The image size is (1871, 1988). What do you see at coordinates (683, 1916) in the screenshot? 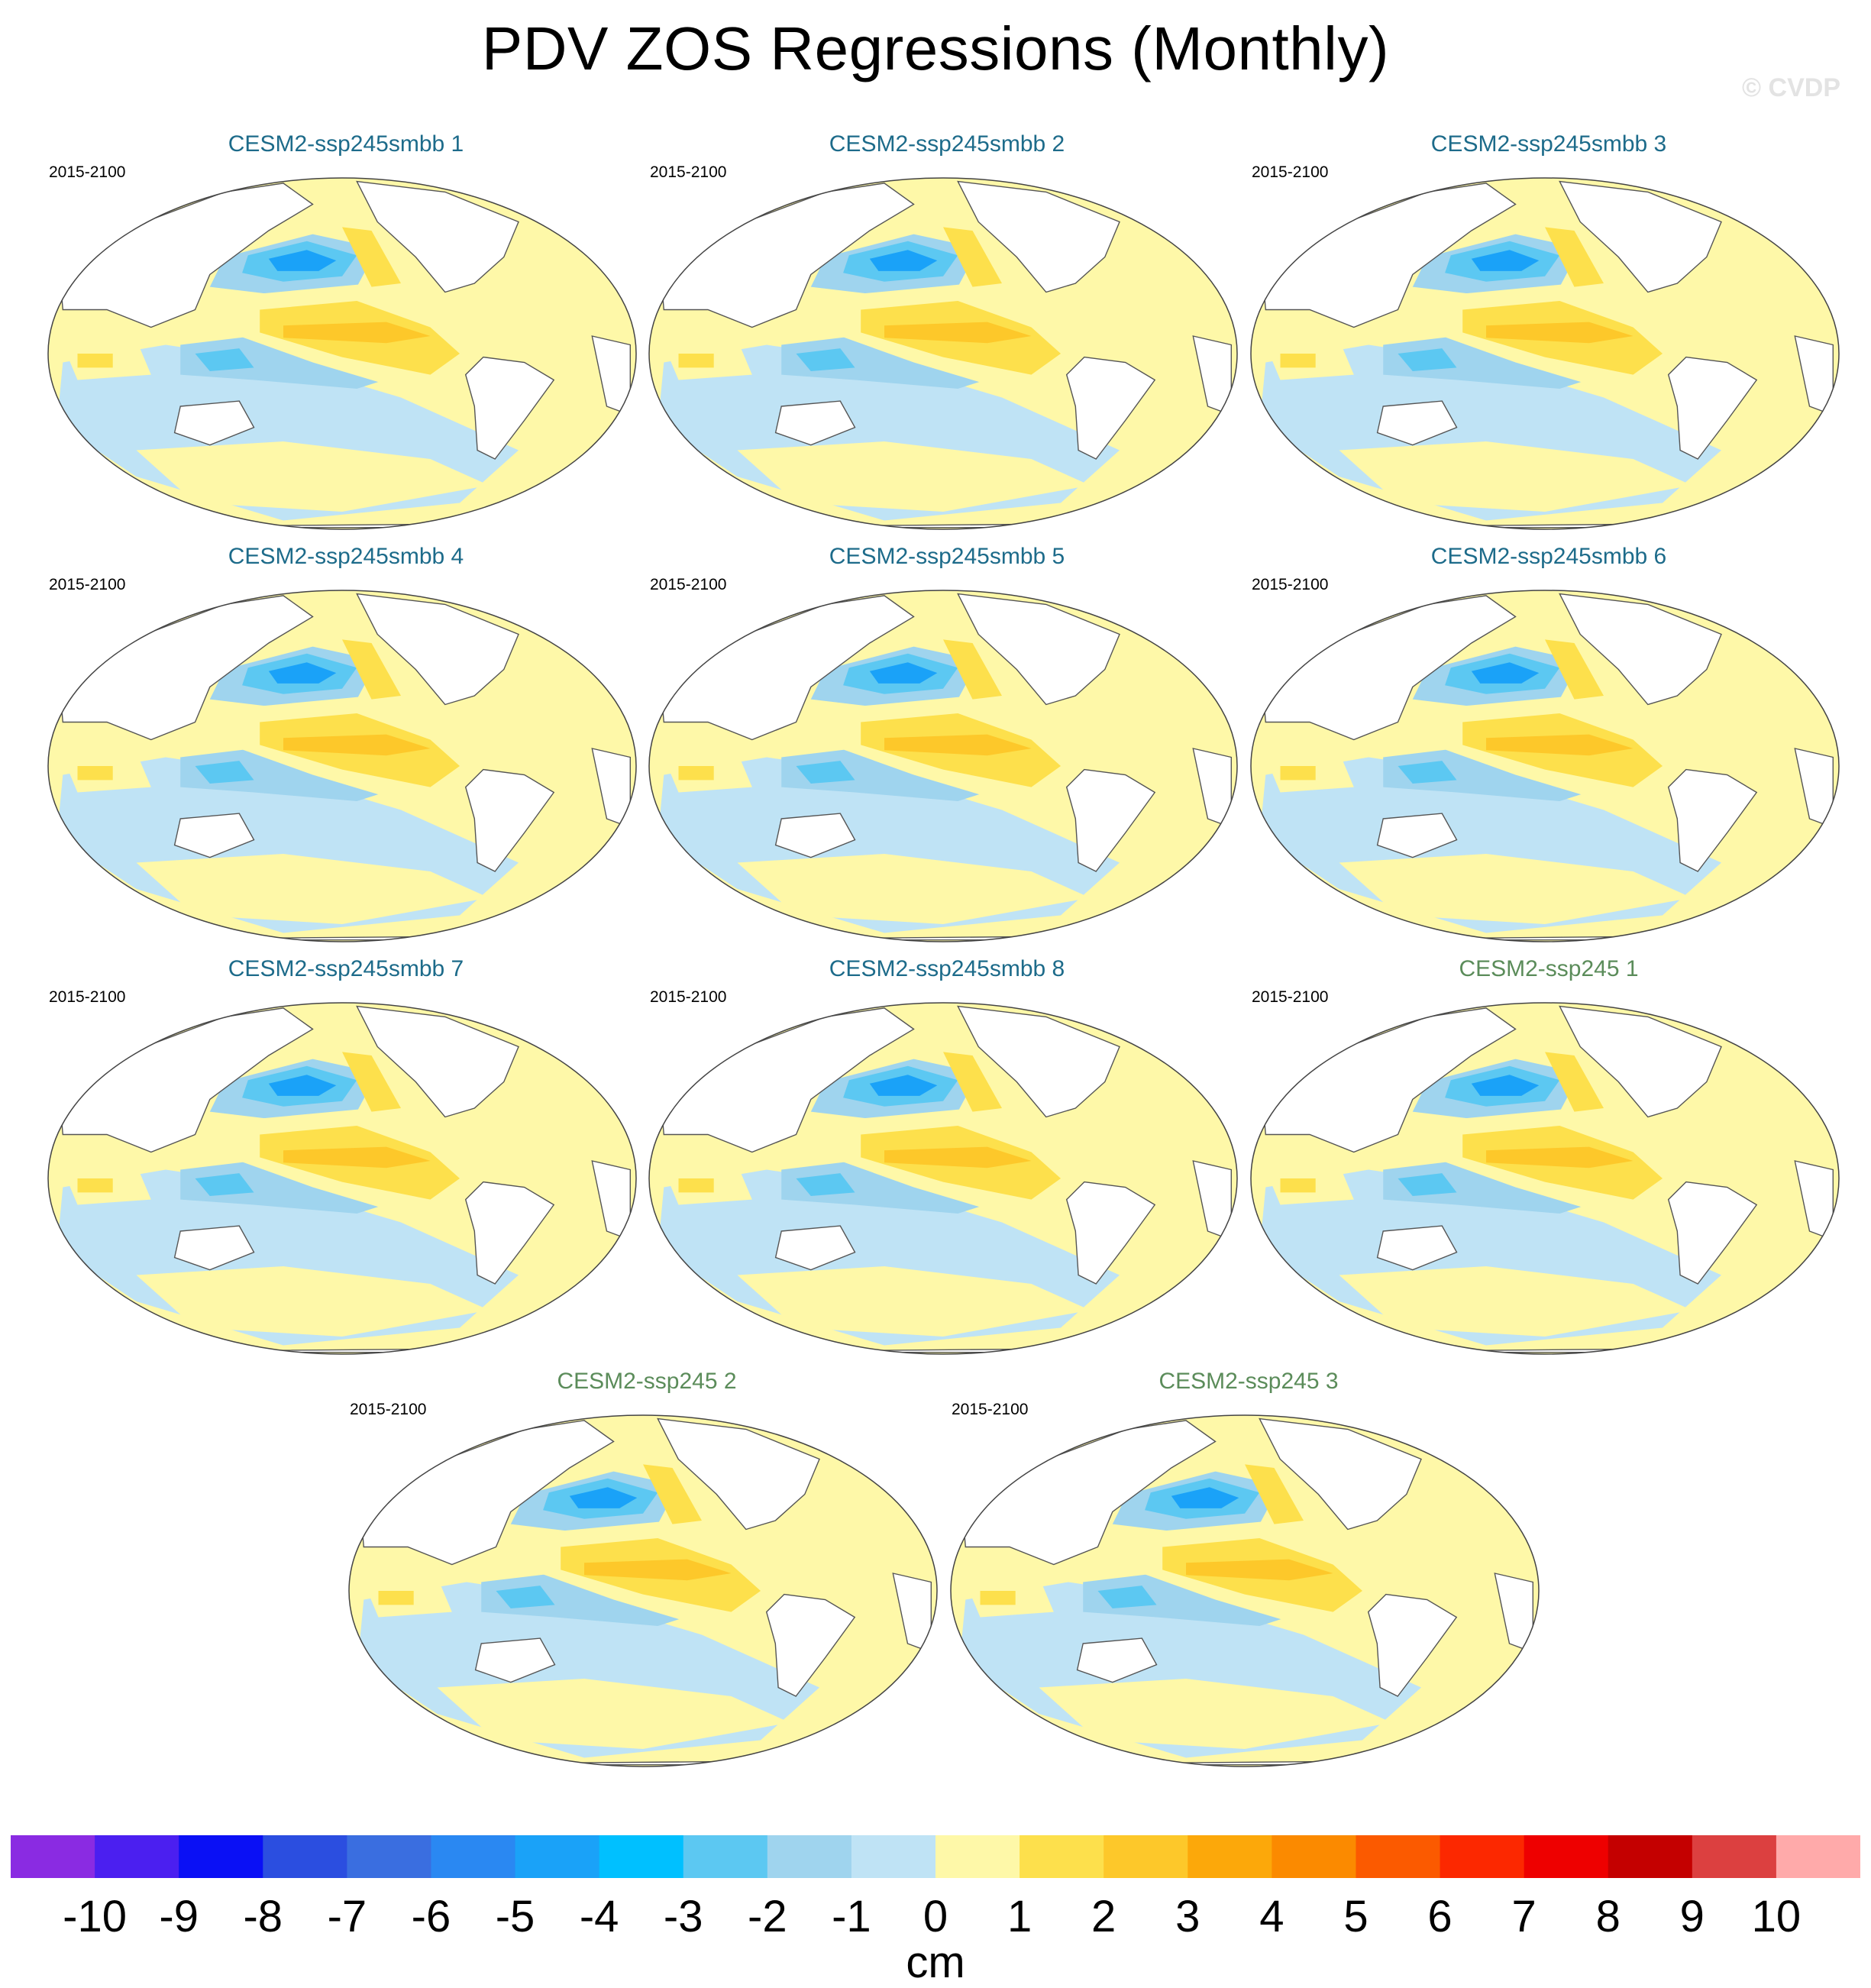
I see `colorbar-label: -3` at bounding box center [683, 1916].